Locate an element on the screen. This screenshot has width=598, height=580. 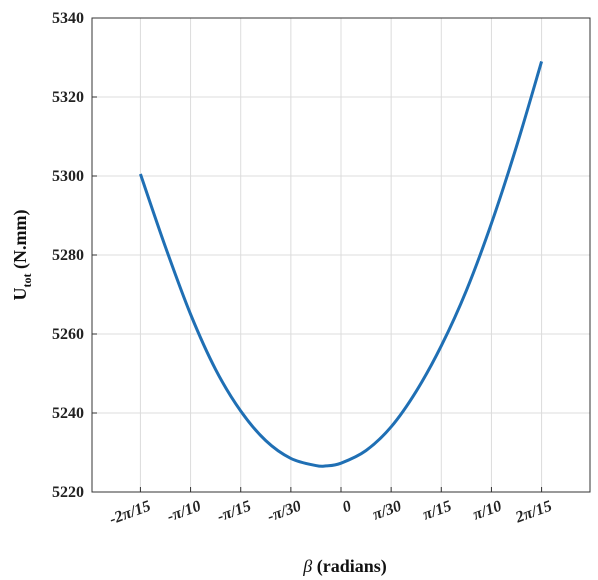
y-axis-label-unit: (N.mm) is located at coordinates (20, 242).